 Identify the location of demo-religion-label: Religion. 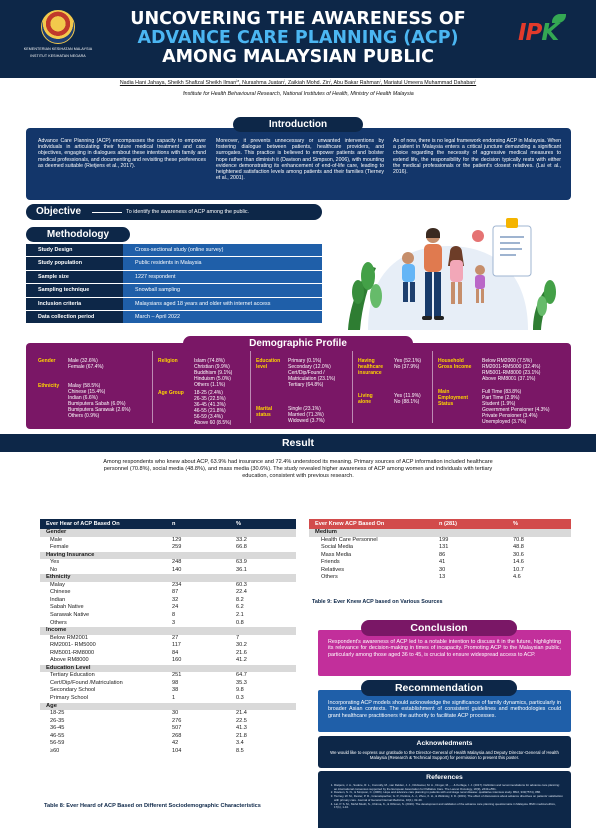
(168, 361).